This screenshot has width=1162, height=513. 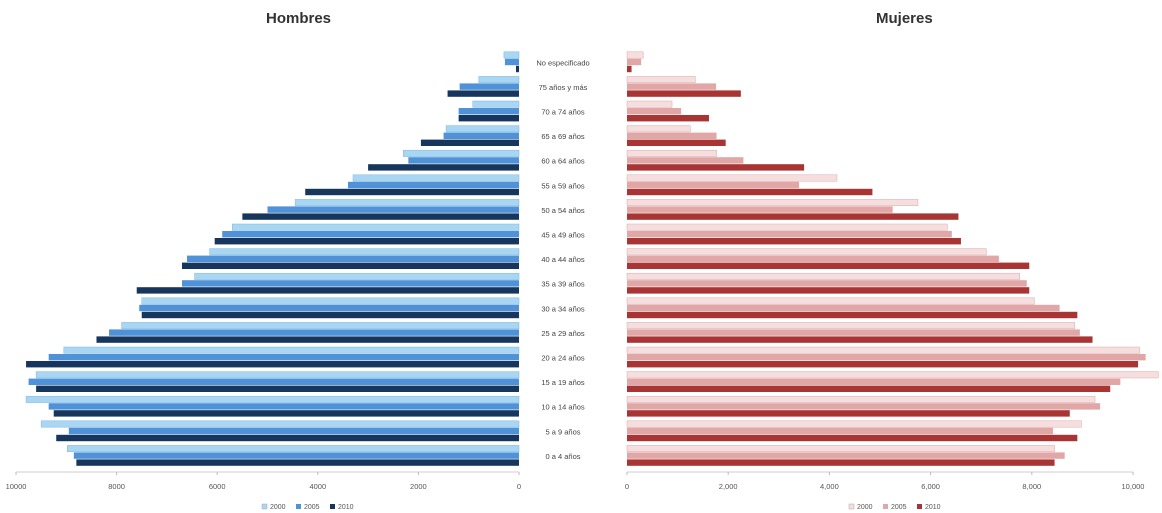 What do you see at coordinates (346, 507) in the screenshot?
I see `hombres-legend-label: 2010` at bounding box center [346, 507].